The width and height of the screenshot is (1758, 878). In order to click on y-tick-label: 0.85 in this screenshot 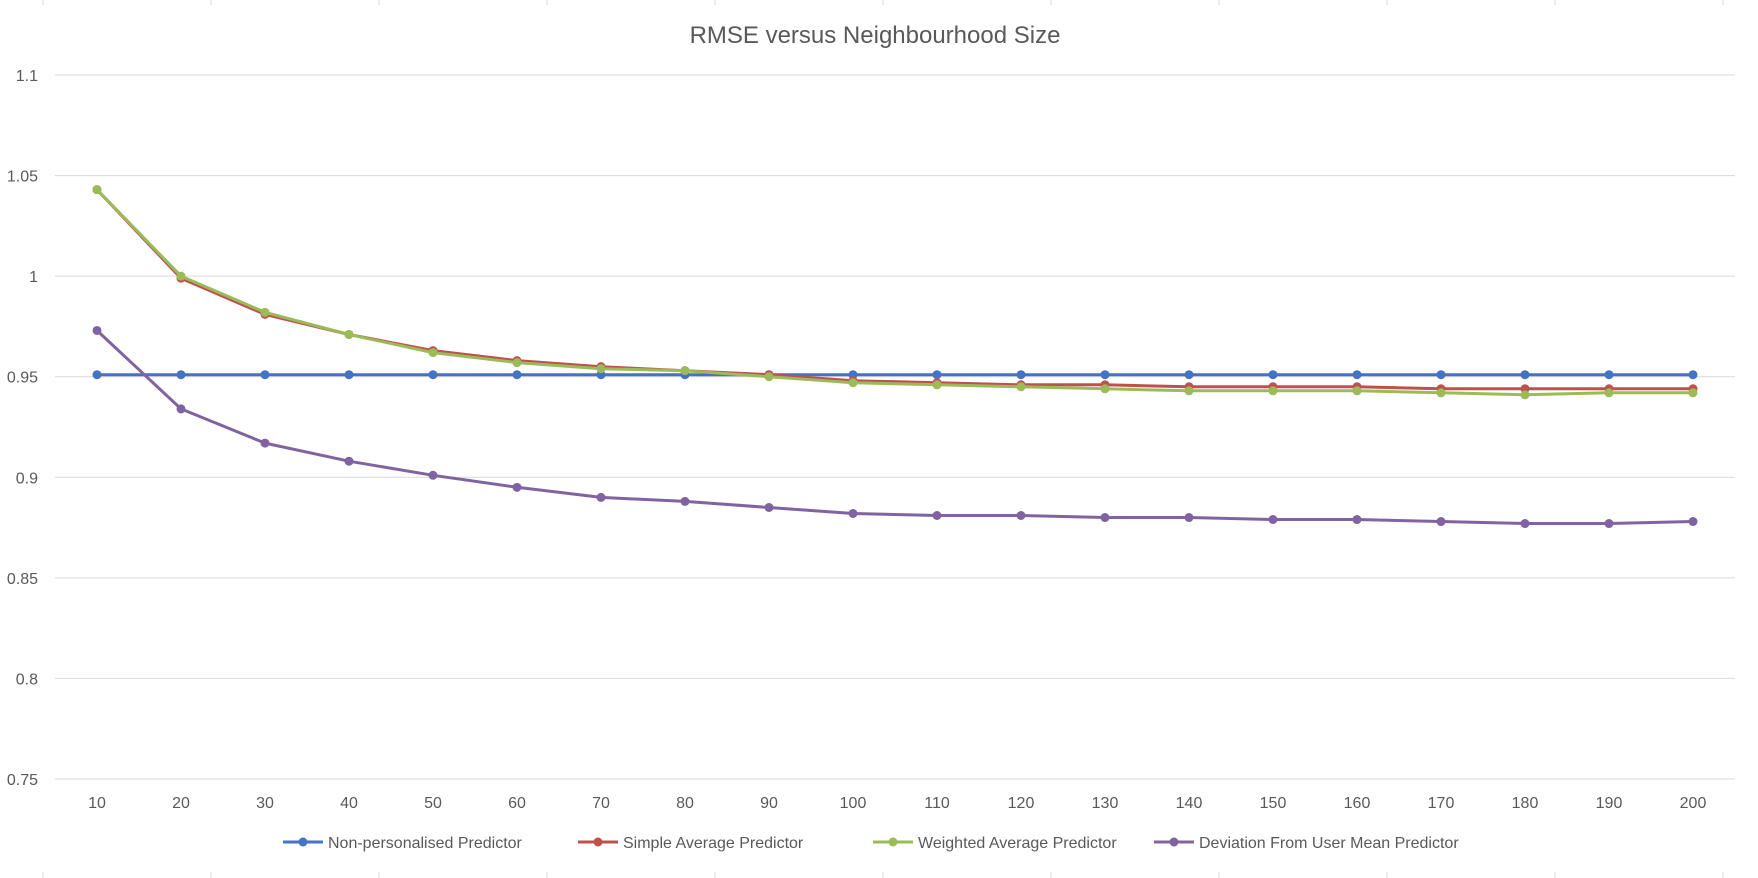, I will do `click(22, 579)`.